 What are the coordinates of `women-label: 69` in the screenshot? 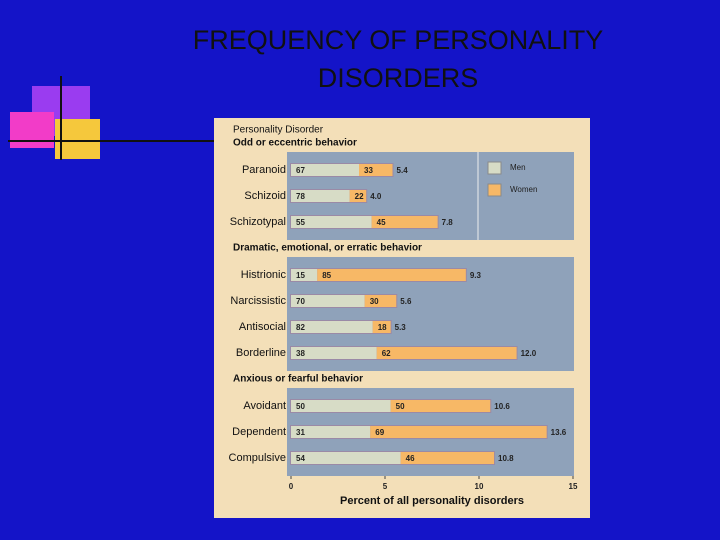 It's located at (379, 432).